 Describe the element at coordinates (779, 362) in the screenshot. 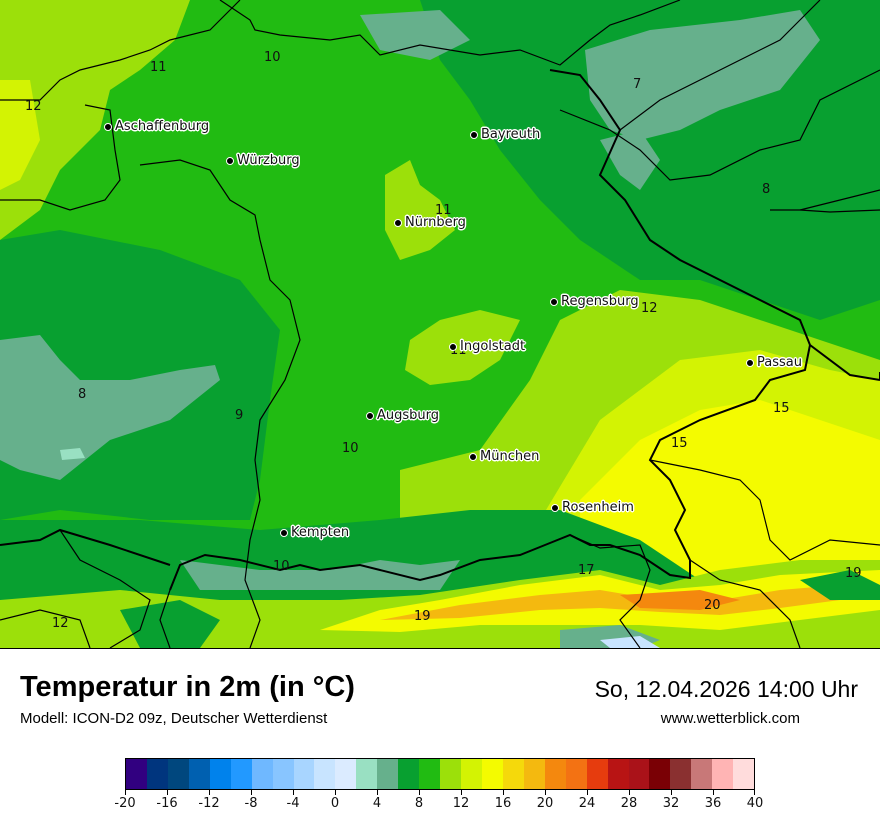

I see `city-label: Passau` at that location.